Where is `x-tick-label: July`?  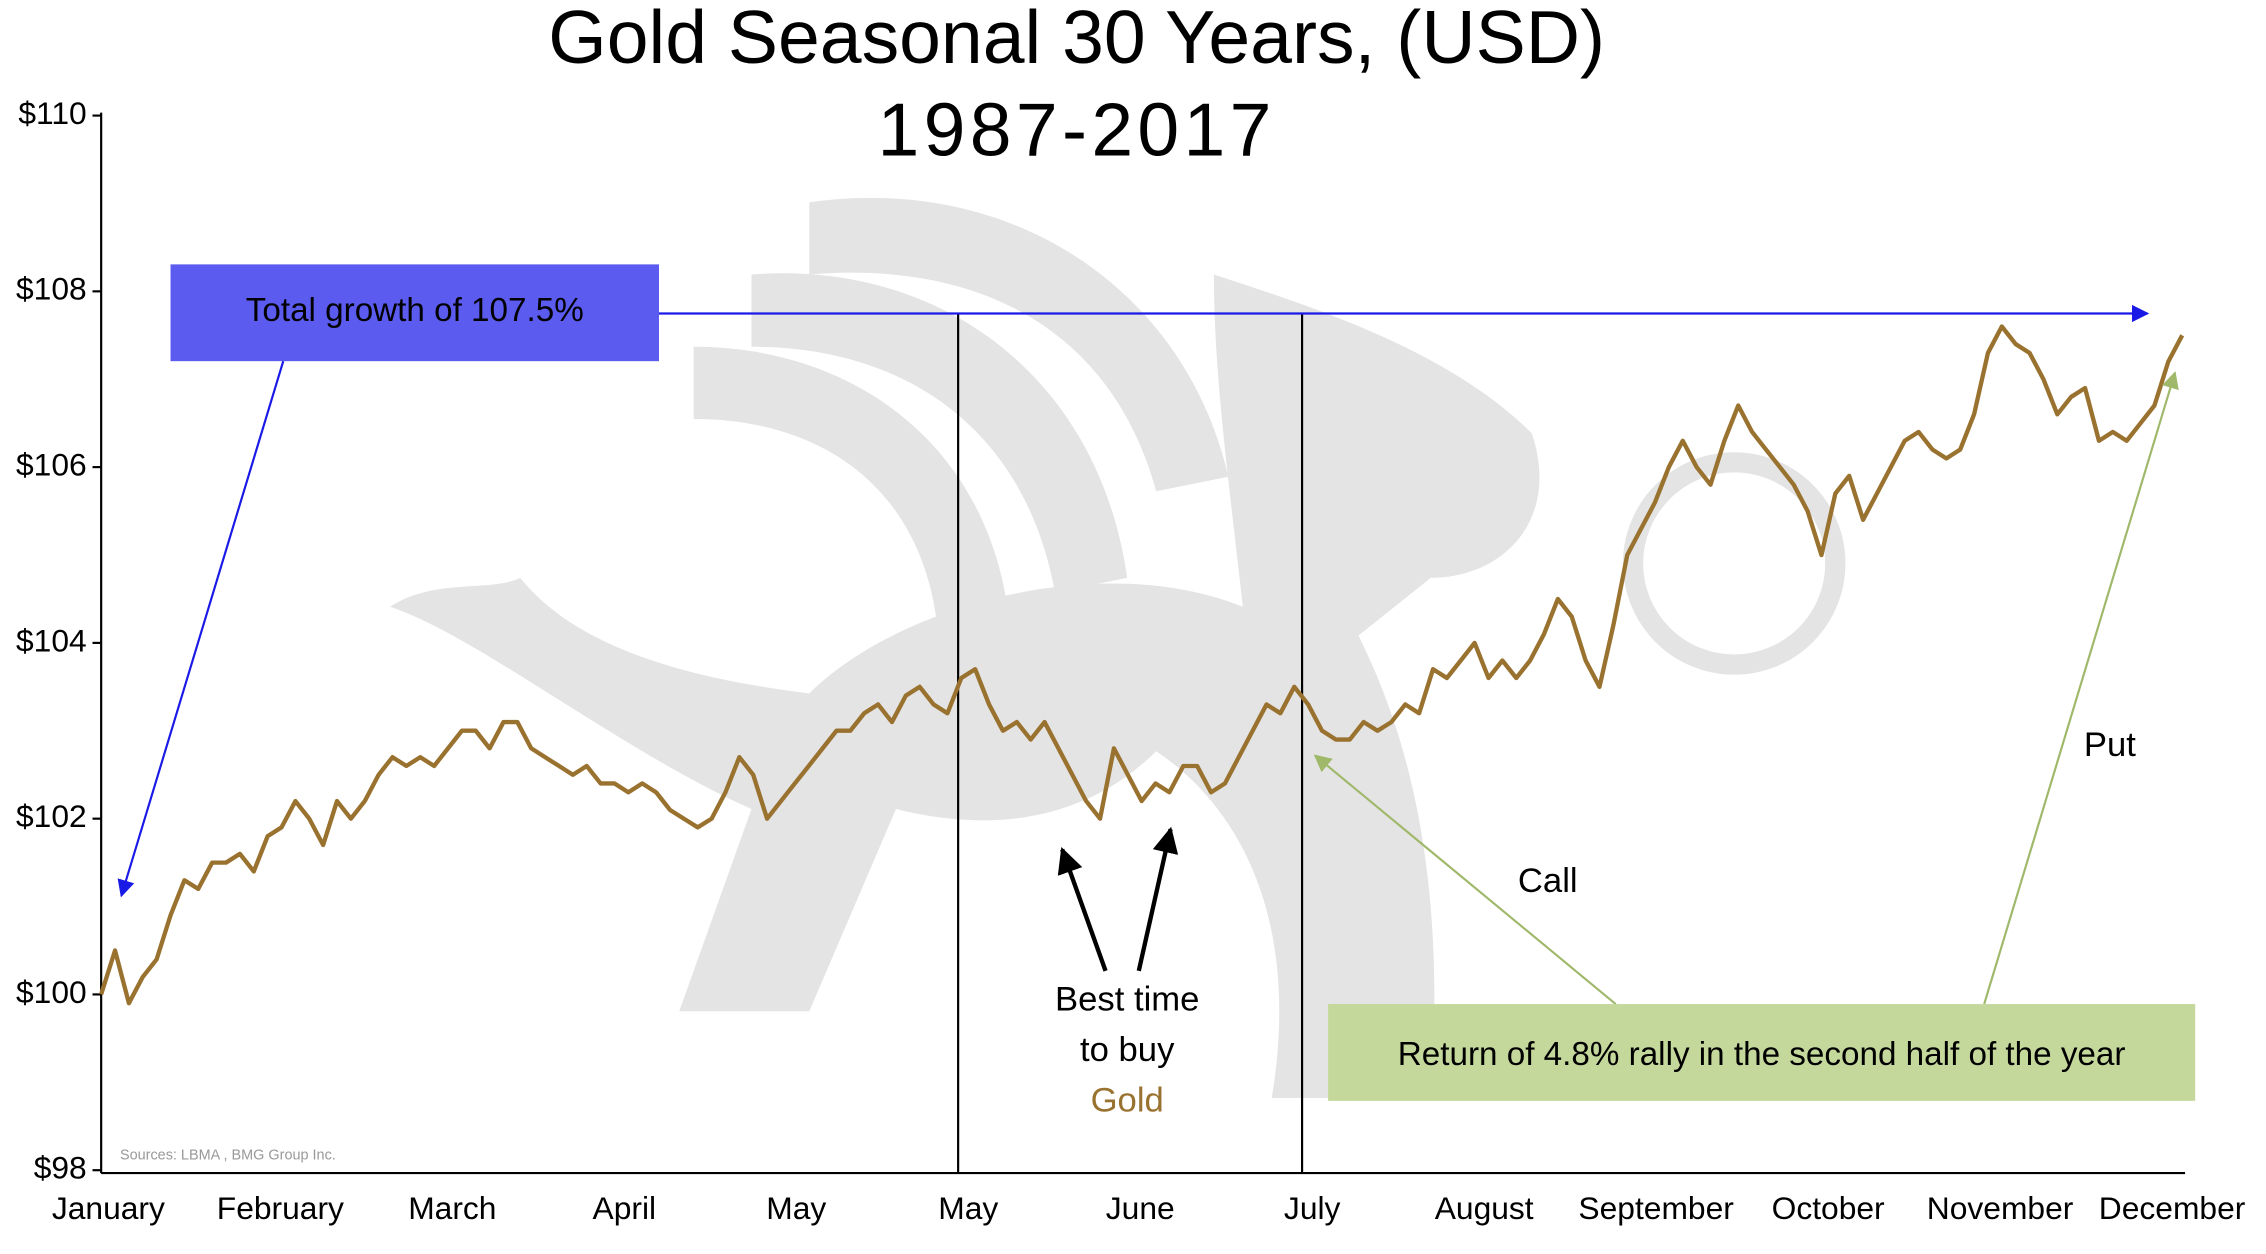 x-tick-label: July is located at coordinates (1312, 1208).